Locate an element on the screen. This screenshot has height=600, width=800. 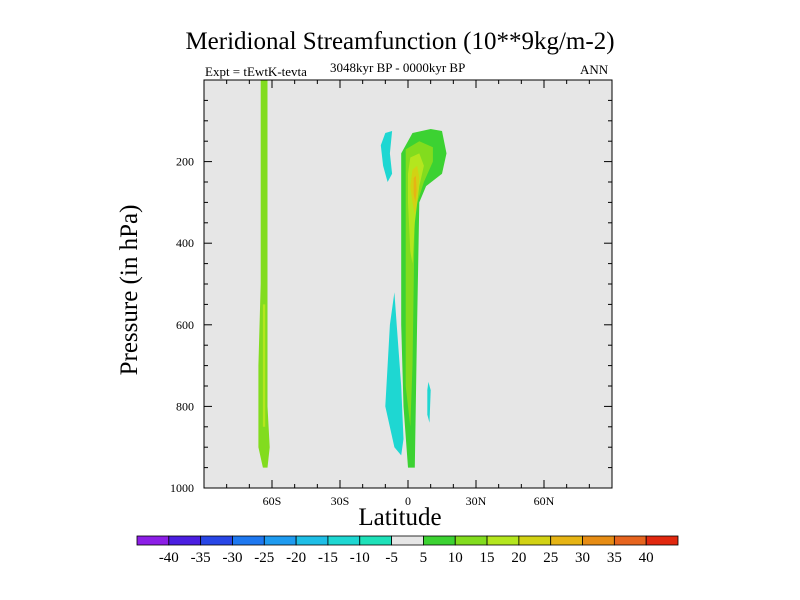
x-tick-label: 60S is located at coordinates (272, 501).